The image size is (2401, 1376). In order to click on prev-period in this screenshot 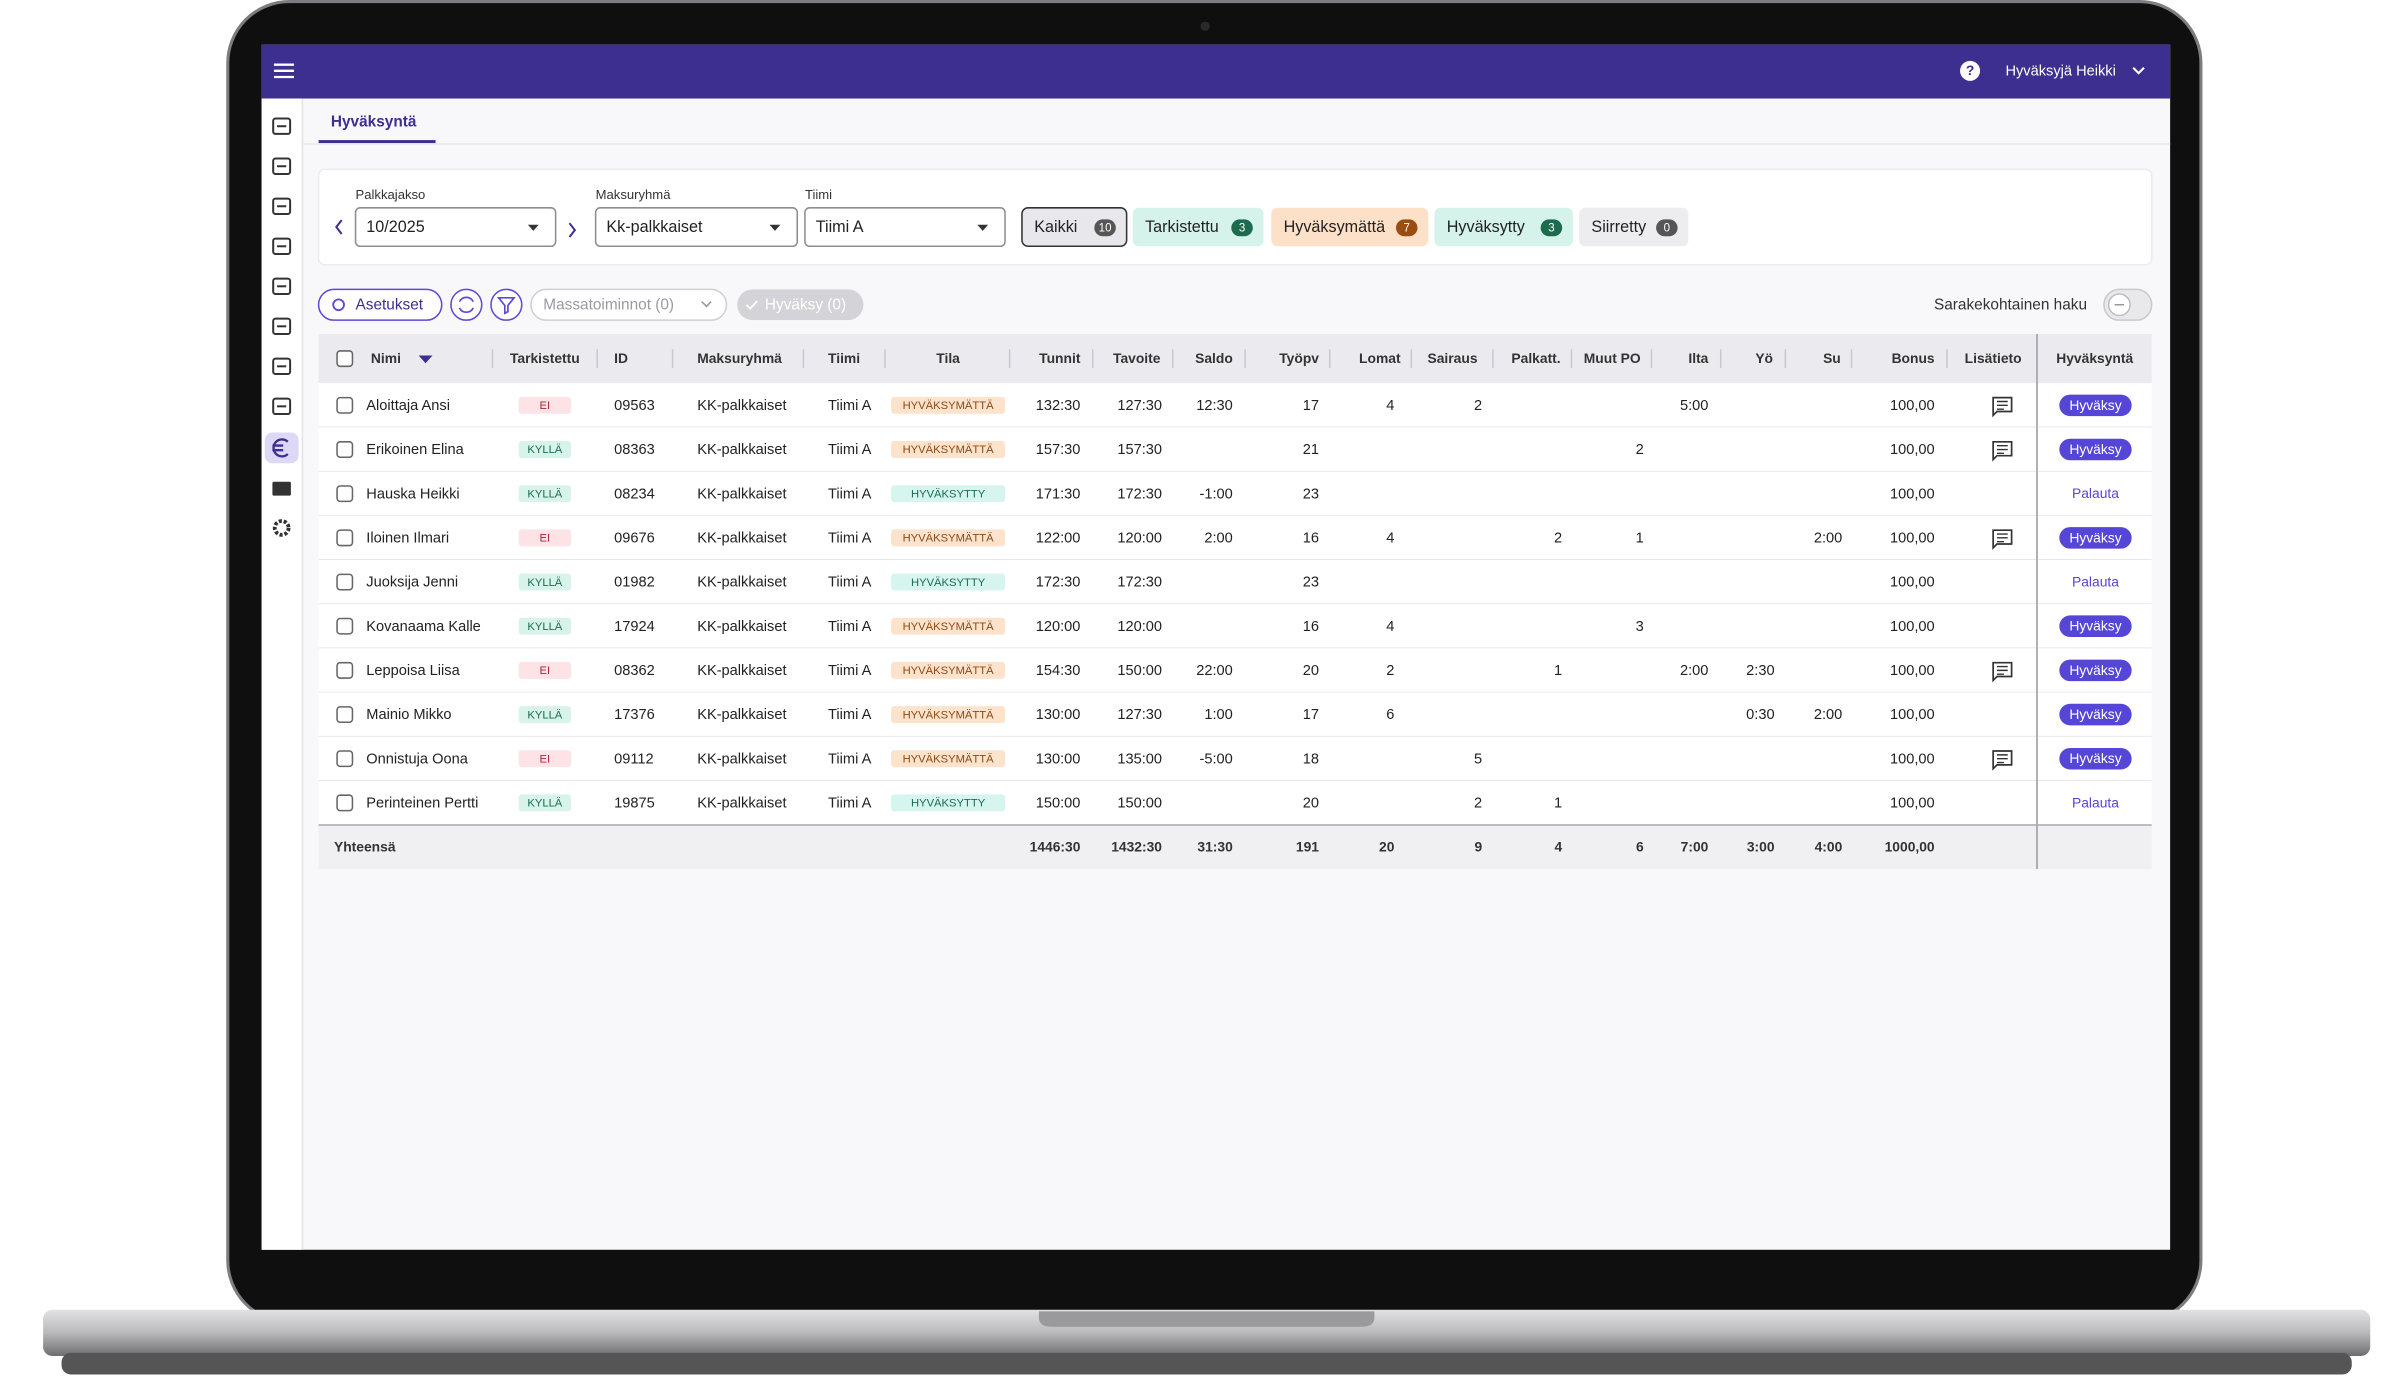, I will do `click(339, 227)`.